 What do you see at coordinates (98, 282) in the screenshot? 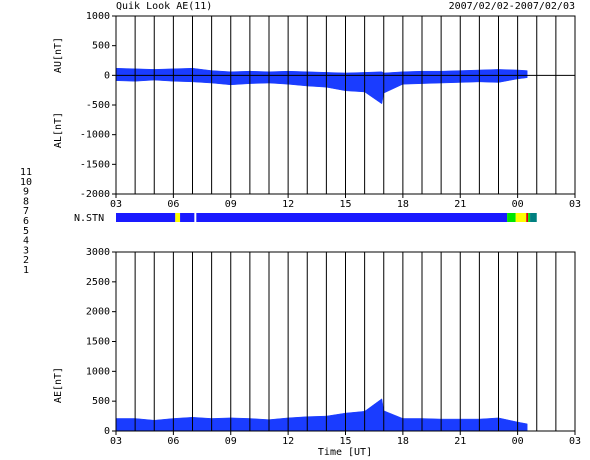
I see `y-tick-label: 2500` at bounding box center [98, 282].